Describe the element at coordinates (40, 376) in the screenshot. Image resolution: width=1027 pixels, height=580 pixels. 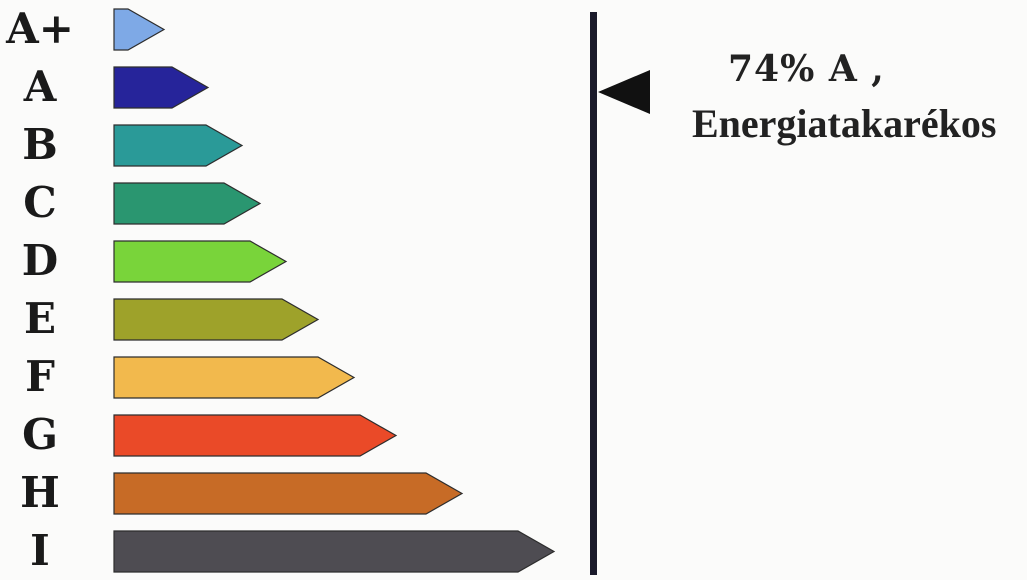
I see `energy-class-label-f: F` at that location.